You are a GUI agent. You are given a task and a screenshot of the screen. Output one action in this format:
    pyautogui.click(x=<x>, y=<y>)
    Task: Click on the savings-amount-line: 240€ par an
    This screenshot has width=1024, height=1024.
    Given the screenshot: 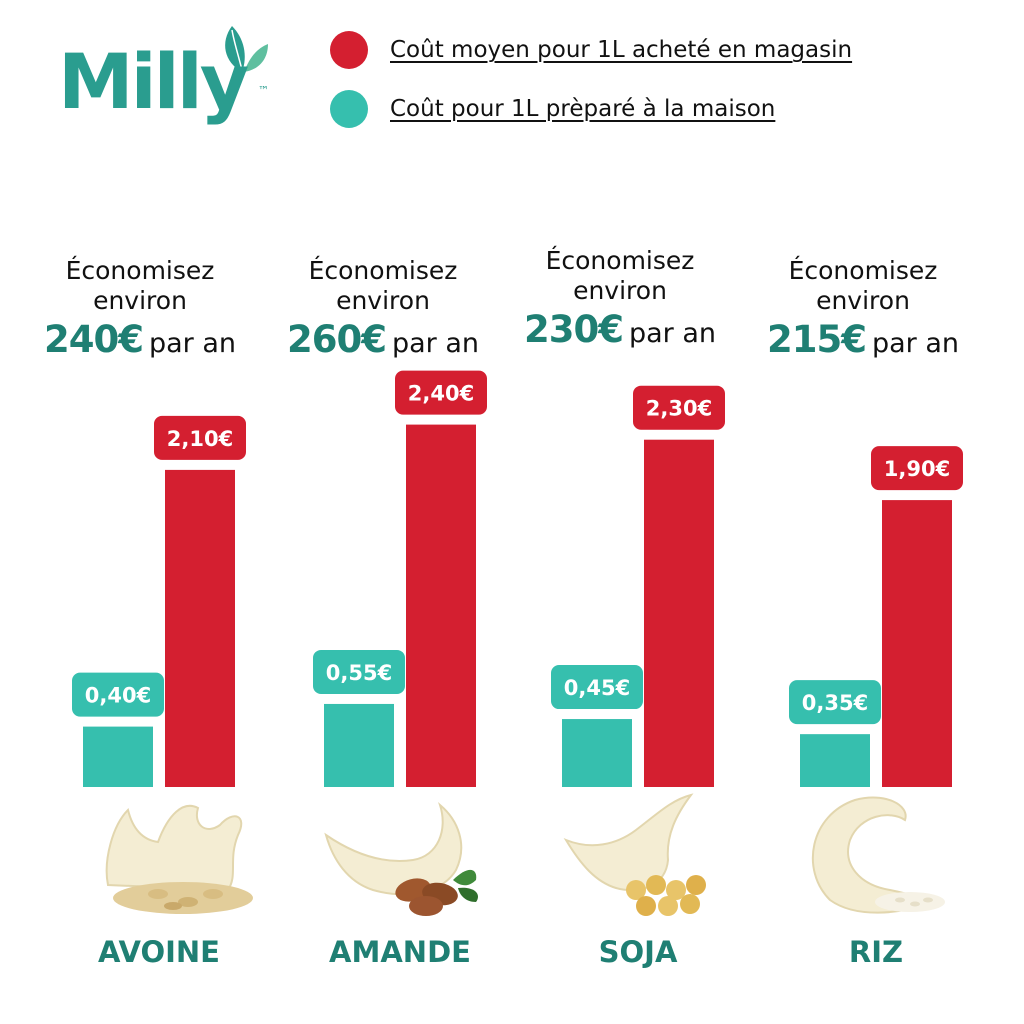 What is the action you would take?
    pyautogui.click(x=140, y=340)
    